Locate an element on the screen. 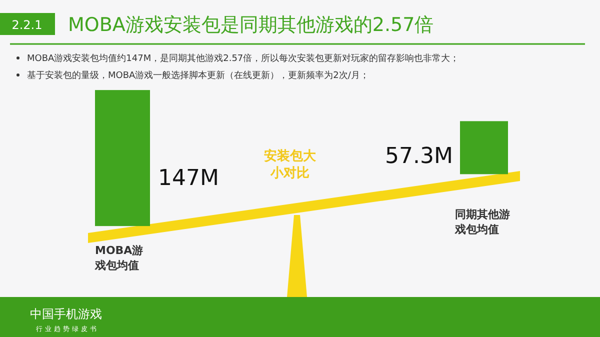 Image resolution: width=600 pixels, height=337 pixels. data-label: 147M is located at coordinates (188, 178).